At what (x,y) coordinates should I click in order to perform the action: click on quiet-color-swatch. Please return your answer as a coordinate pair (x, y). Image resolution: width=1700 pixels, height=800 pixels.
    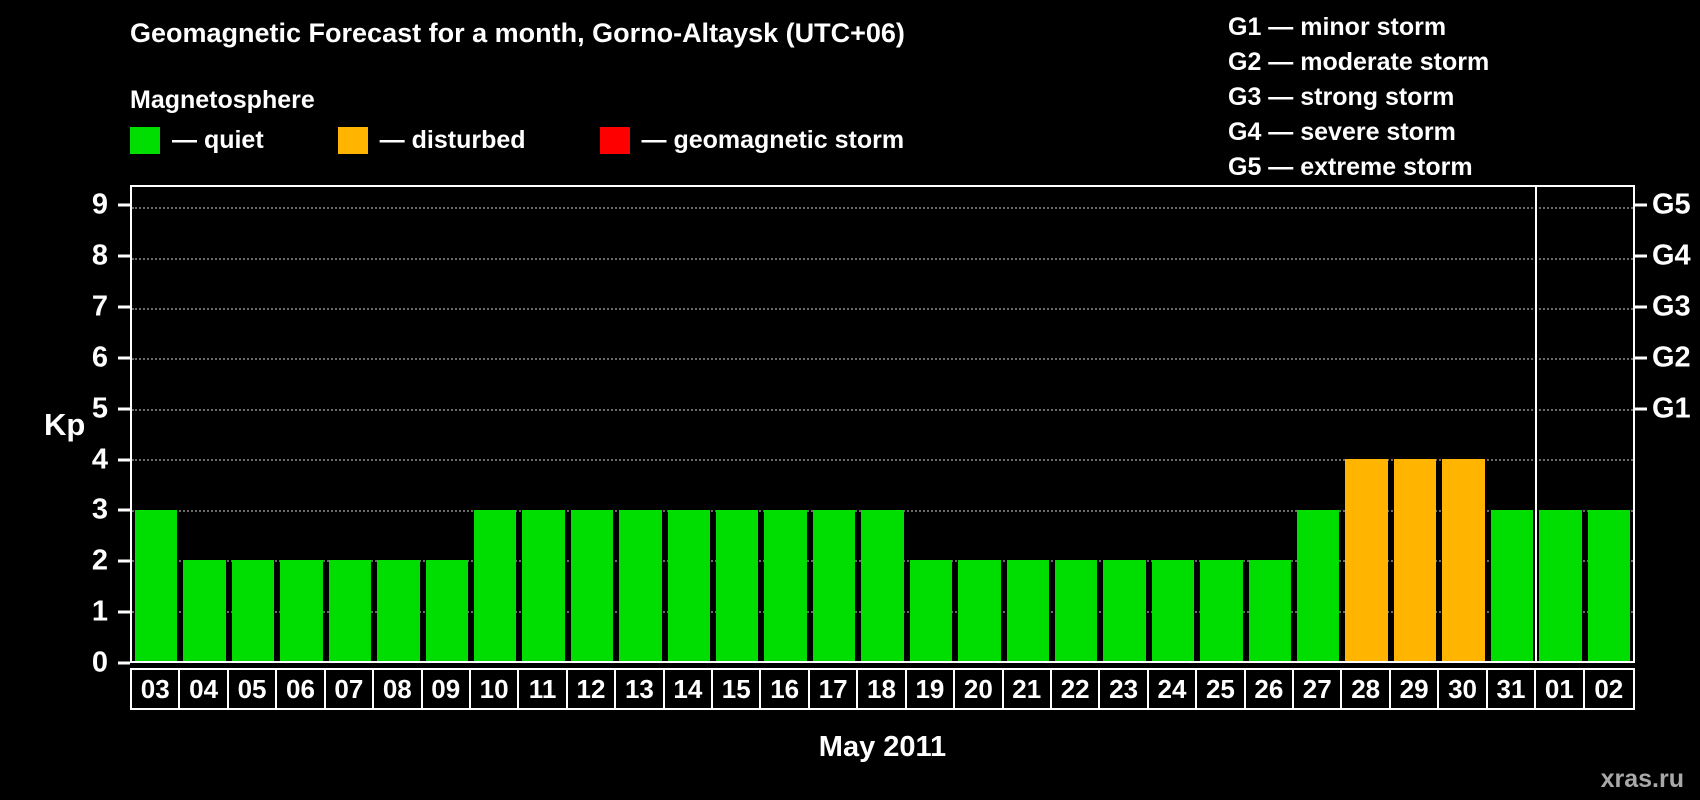
    Looking at the image, I should click on (145, 140).